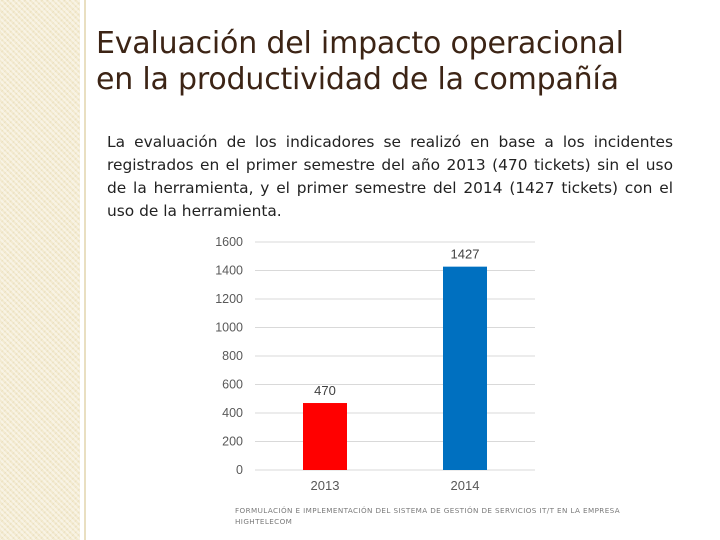  I want to click on y-tick-label-800: 800, so click(232, 356).